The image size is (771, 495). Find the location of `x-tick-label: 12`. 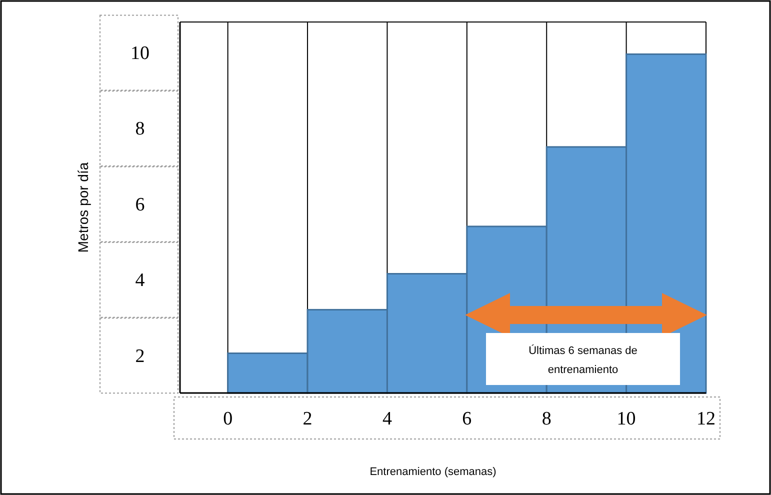

x-tick-label: 12 is located at coordinates (706, 419).